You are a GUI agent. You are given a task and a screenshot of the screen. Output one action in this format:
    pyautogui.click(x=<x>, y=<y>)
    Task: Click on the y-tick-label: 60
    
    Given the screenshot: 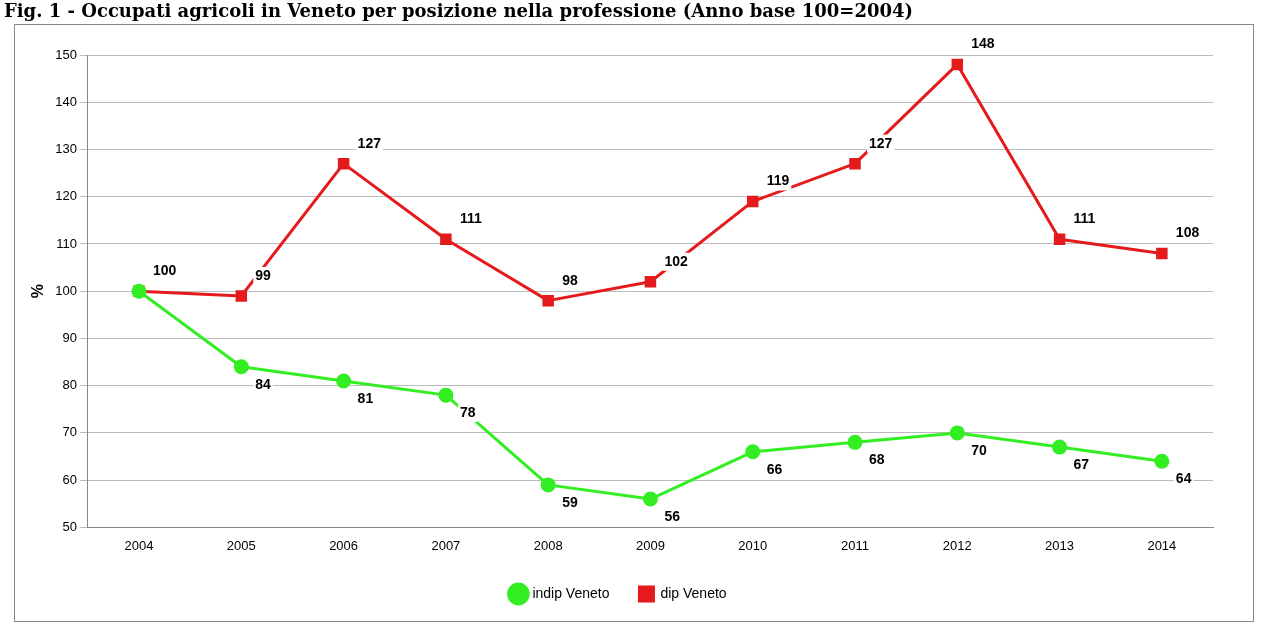 What is the action you would take?
    pyautogui.click(x=69, y=479)
    